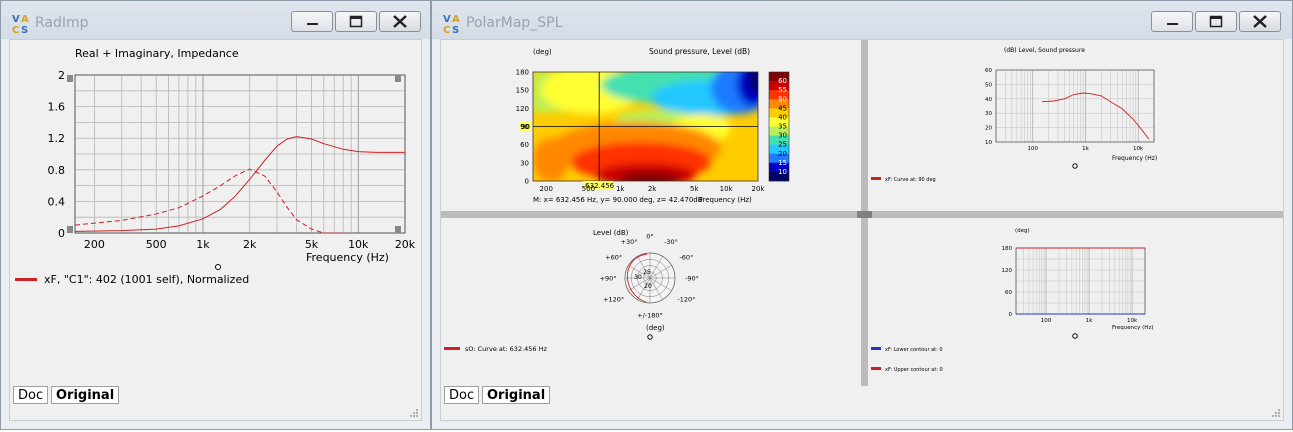  I want to click on heatmap-y-tick: 90, so click(524, 127).